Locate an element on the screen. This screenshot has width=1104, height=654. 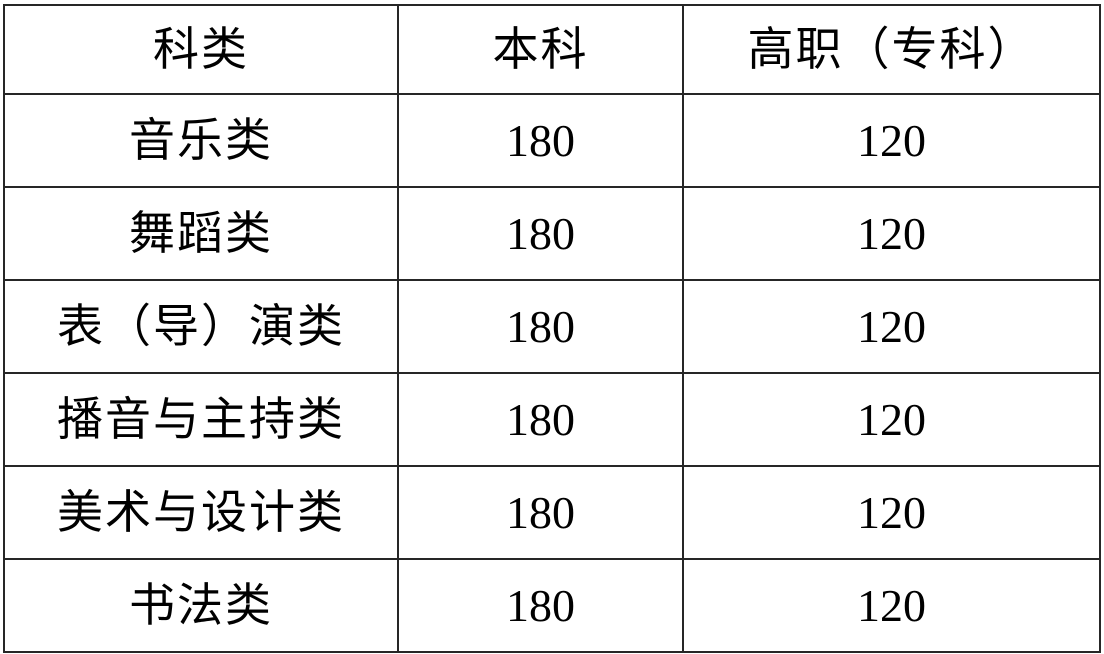
table-row: 音乐类 180 120 is located at coordinates (552, 140).